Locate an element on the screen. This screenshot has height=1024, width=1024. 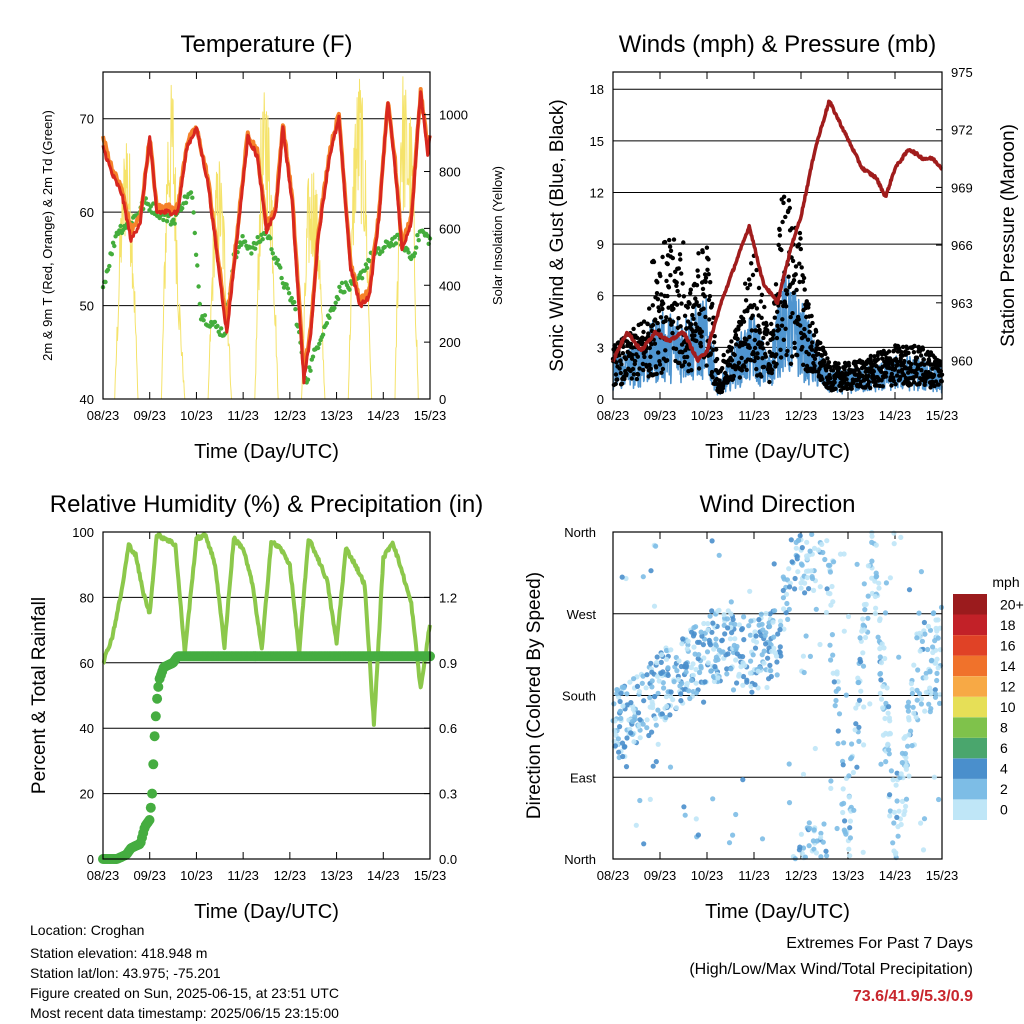
pressure-series is located at coordinates (777, 231).